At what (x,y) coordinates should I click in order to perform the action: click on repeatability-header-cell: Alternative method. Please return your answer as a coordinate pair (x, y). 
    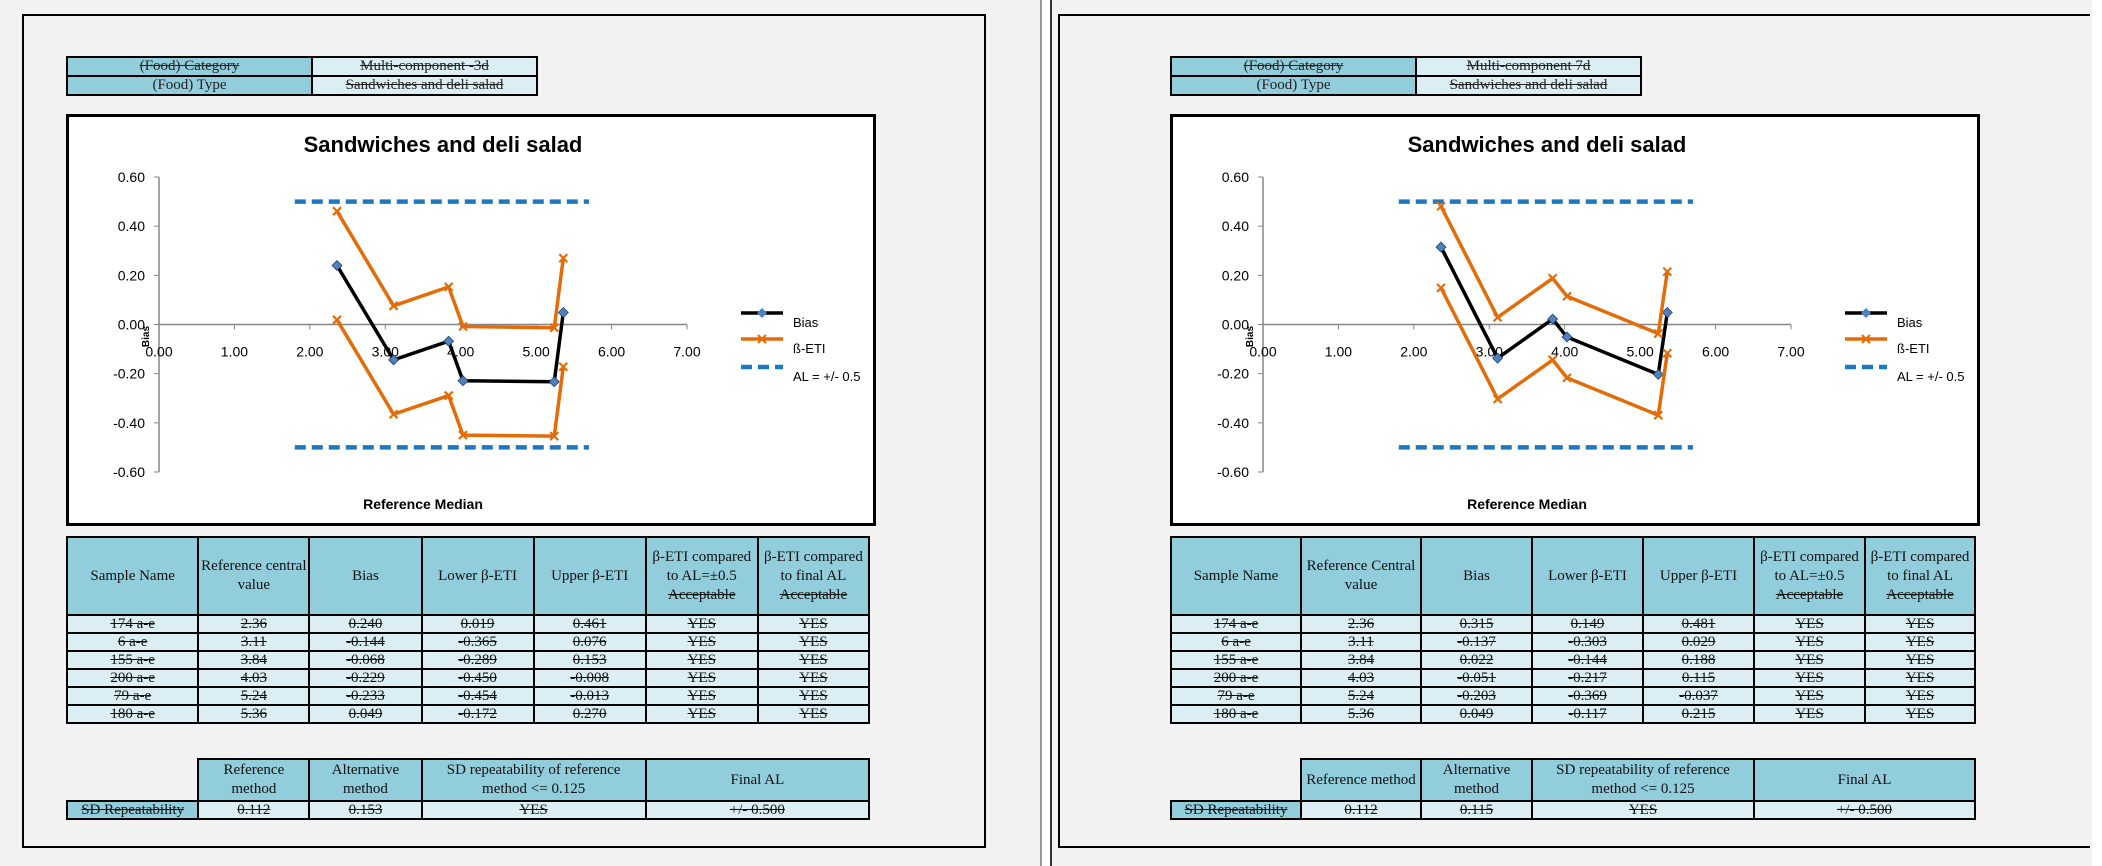
    Looking at the image, I should click on (1476, 780).